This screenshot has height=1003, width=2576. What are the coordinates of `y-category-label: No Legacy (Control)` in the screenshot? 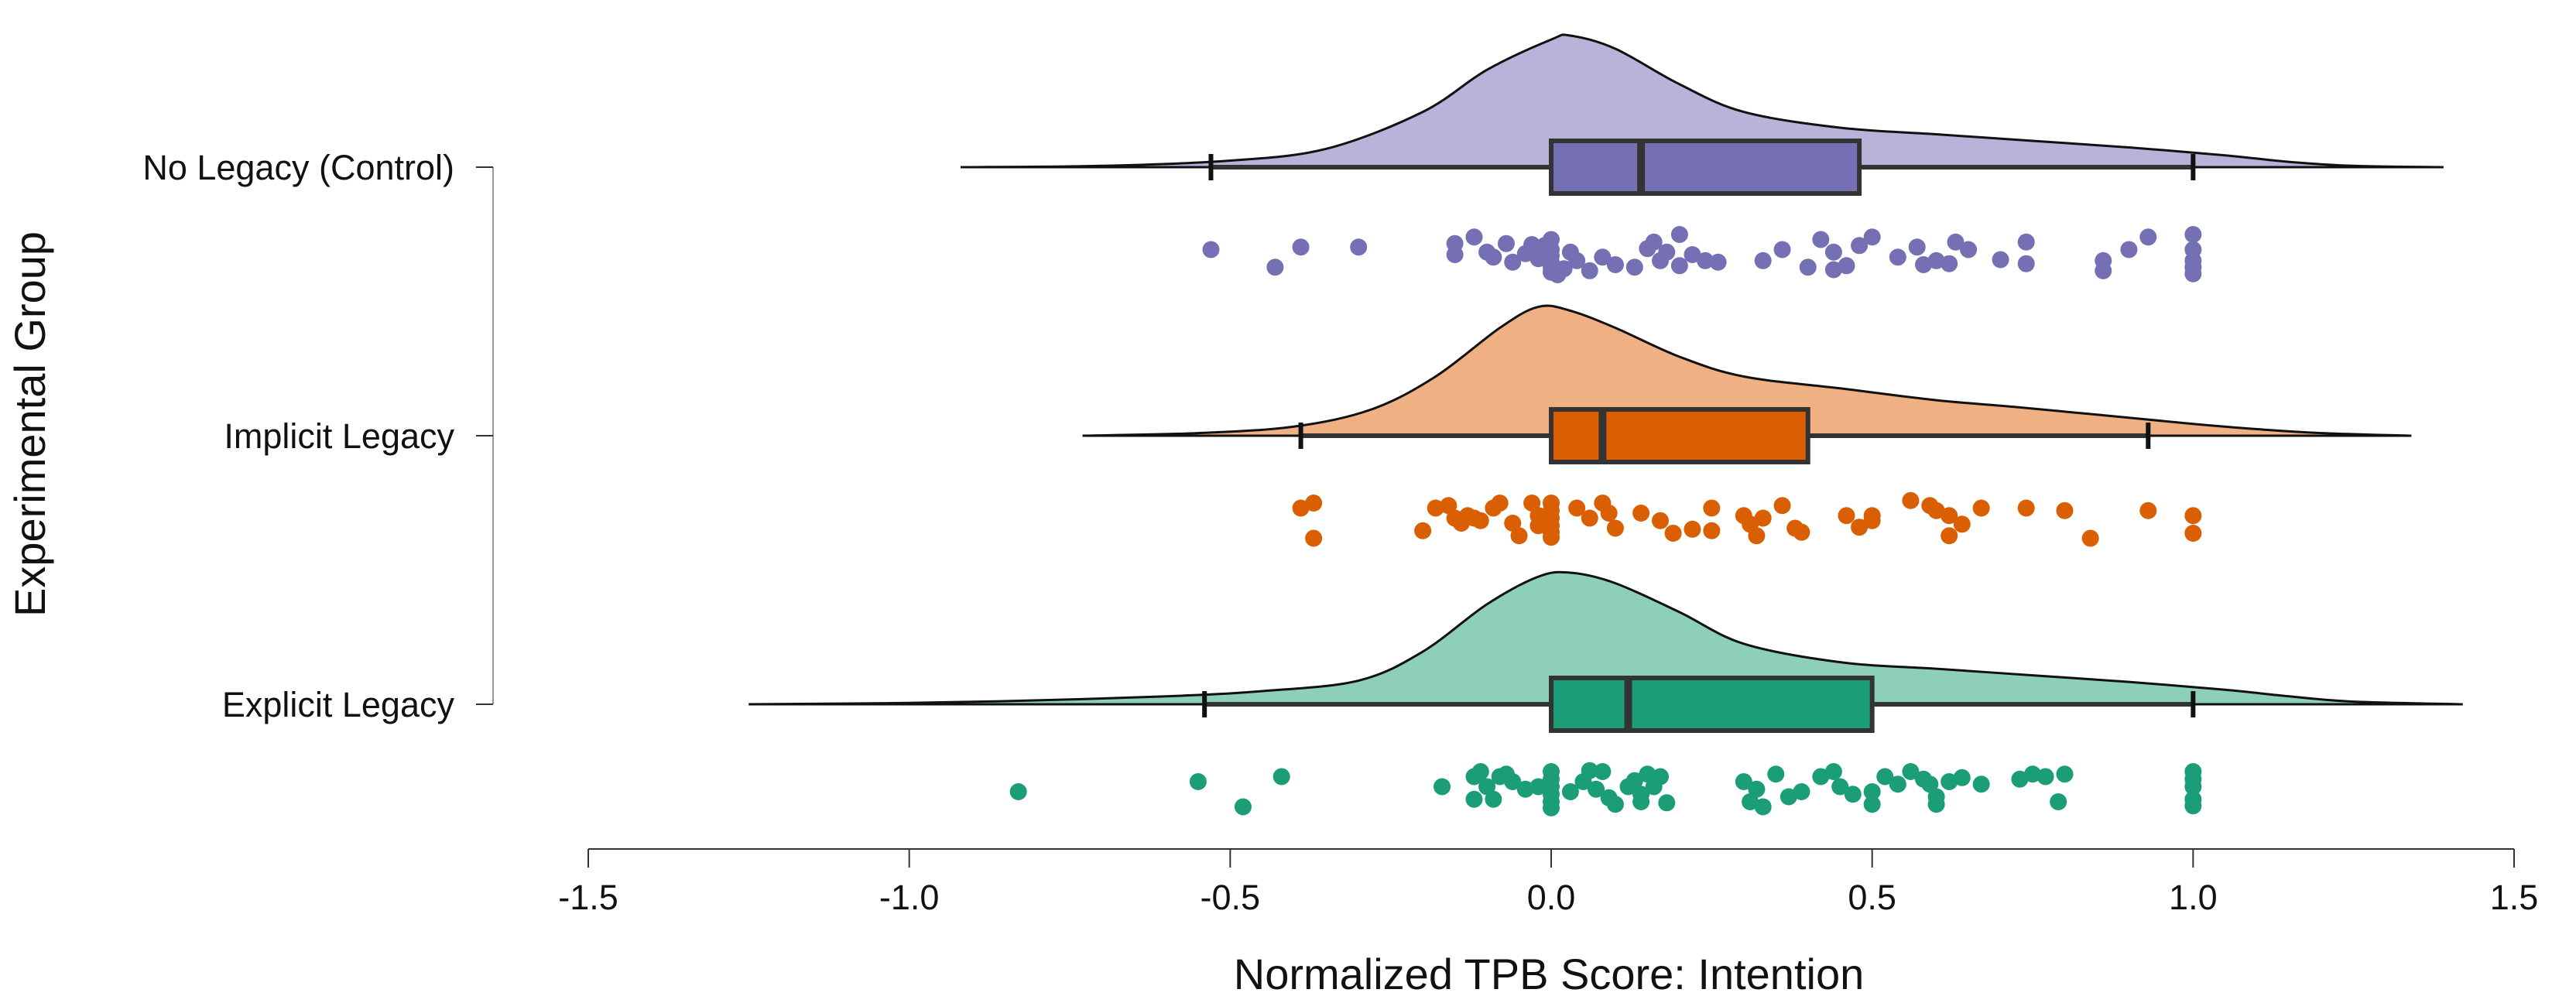 It's located at (298, 167).